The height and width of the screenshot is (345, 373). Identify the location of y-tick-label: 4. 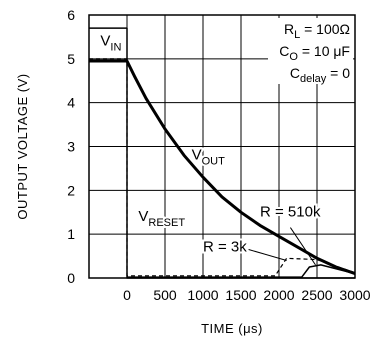
(71, 103).